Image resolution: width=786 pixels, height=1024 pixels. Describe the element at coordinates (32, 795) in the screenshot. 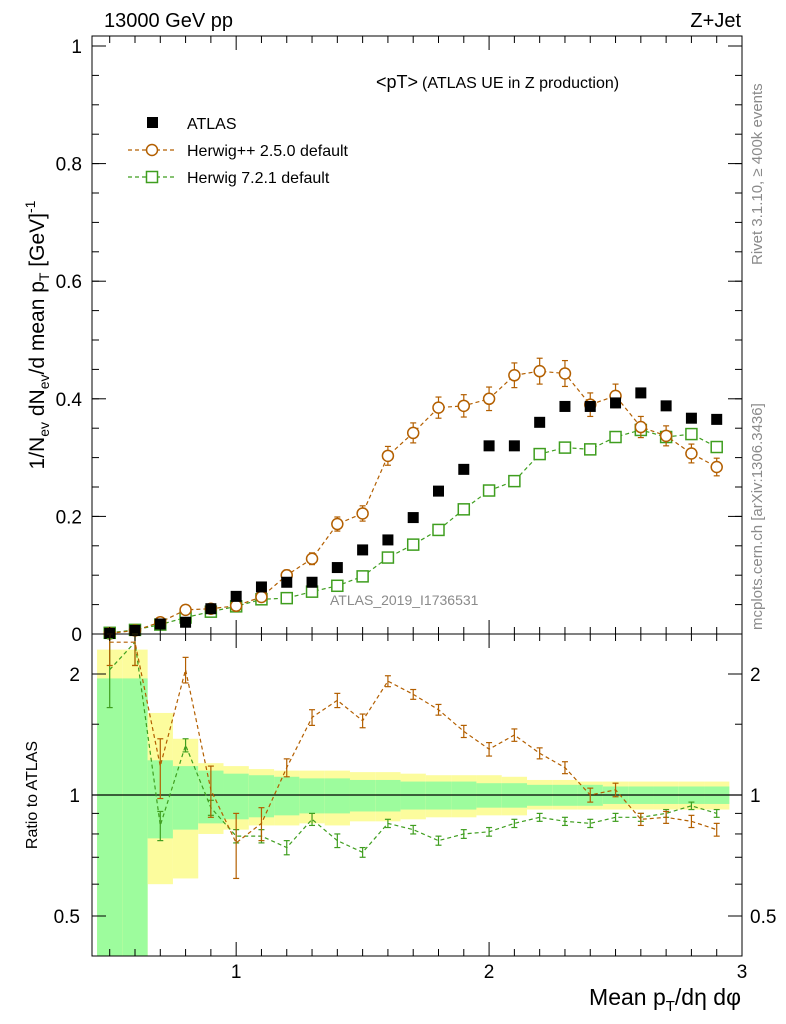

I see `ratio-y-axis-title: Ratio to ATLAS` at that location.